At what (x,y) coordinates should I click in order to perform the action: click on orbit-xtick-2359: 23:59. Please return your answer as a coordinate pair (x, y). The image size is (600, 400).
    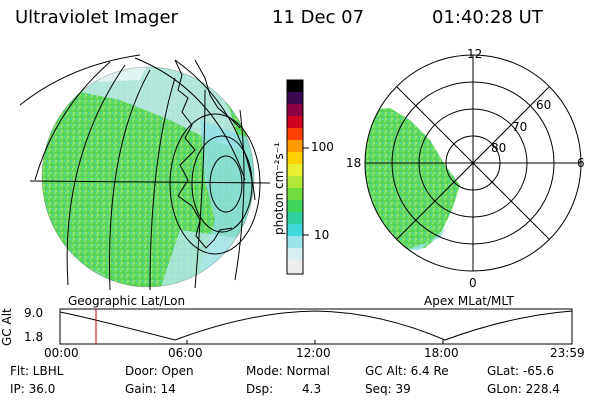
    Looking at the image, I should click on (567, 353).